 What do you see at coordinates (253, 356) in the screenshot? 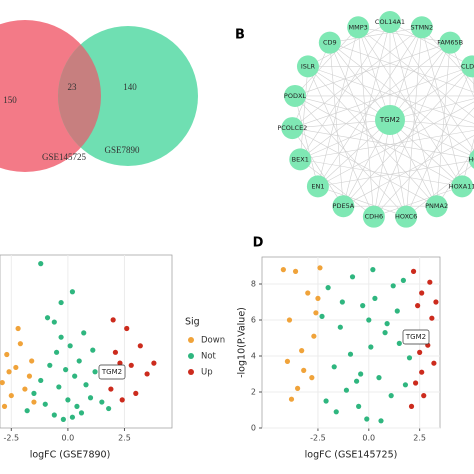
I see `y-tick-label: 4` at bounding box center [253, 356].